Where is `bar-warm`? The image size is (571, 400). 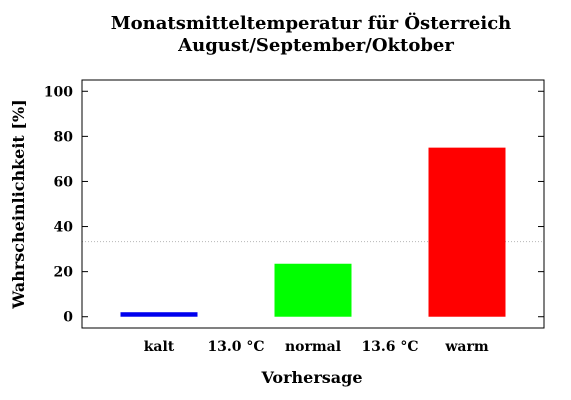 bar-warm is located at coordinates (467, 232).